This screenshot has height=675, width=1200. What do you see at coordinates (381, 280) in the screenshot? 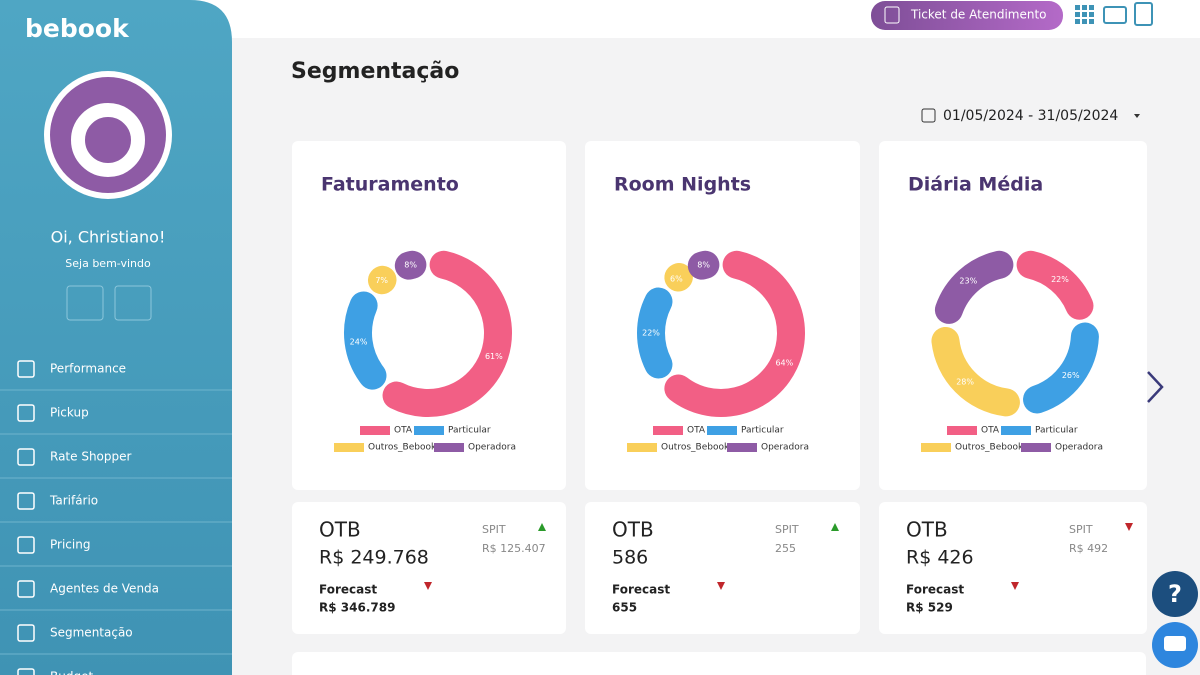
I see `segment-label: 7%` at bounding box center [381, 280].